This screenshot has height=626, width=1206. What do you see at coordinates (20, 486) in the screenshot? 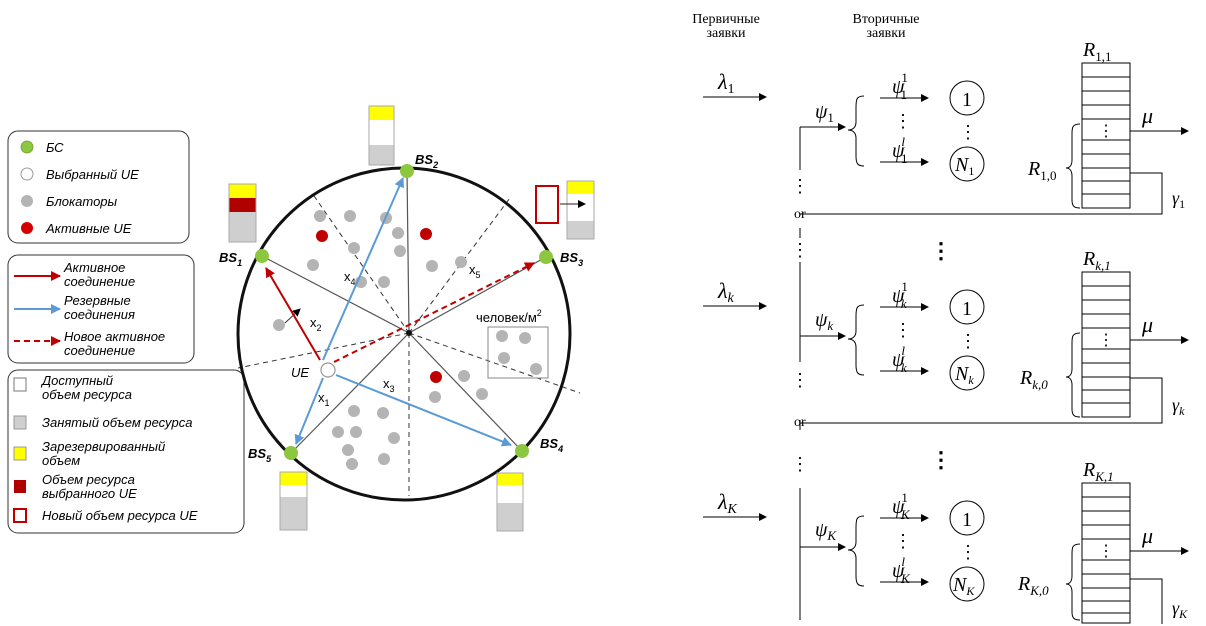
I see `selected-resource-swatch` at bounding box center [20, 486].